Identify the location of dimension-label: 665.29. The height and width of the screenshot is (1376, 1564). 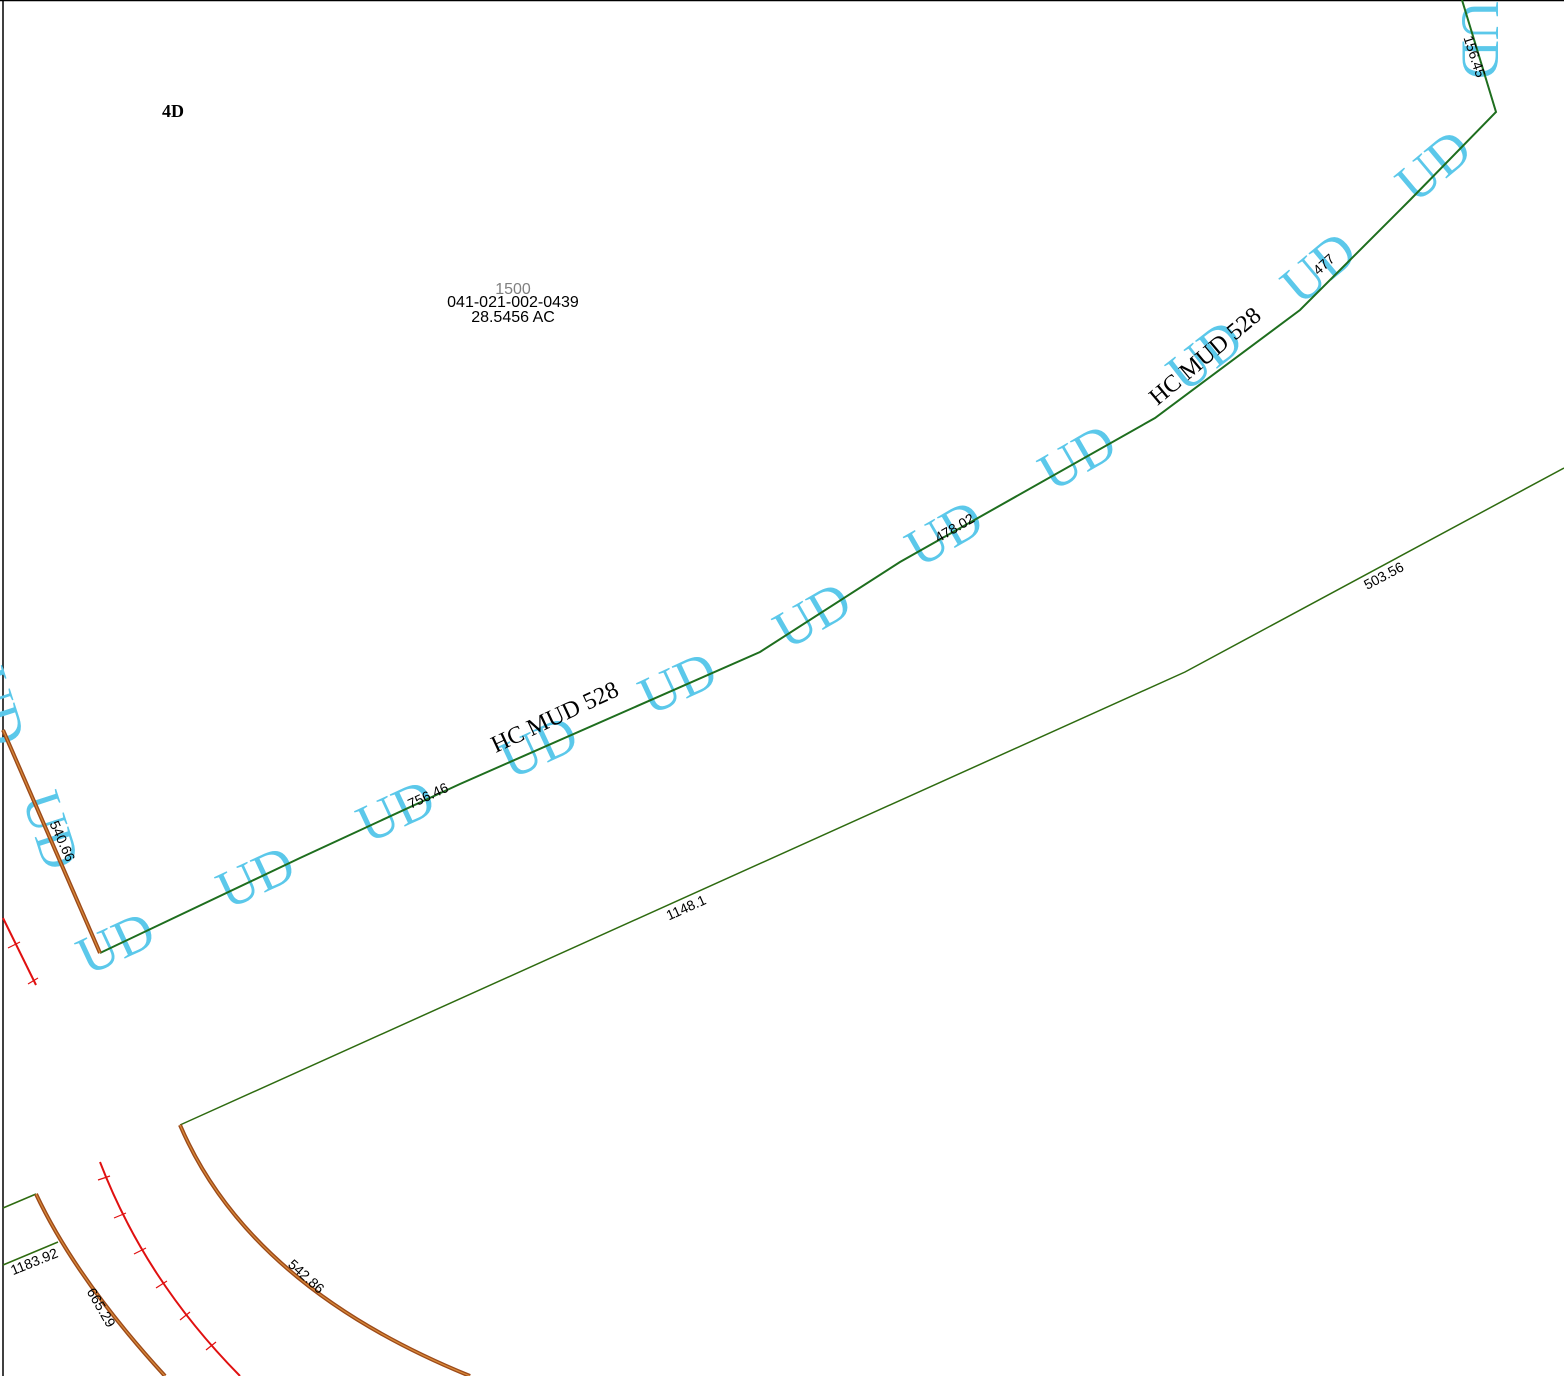
(101, 1307).